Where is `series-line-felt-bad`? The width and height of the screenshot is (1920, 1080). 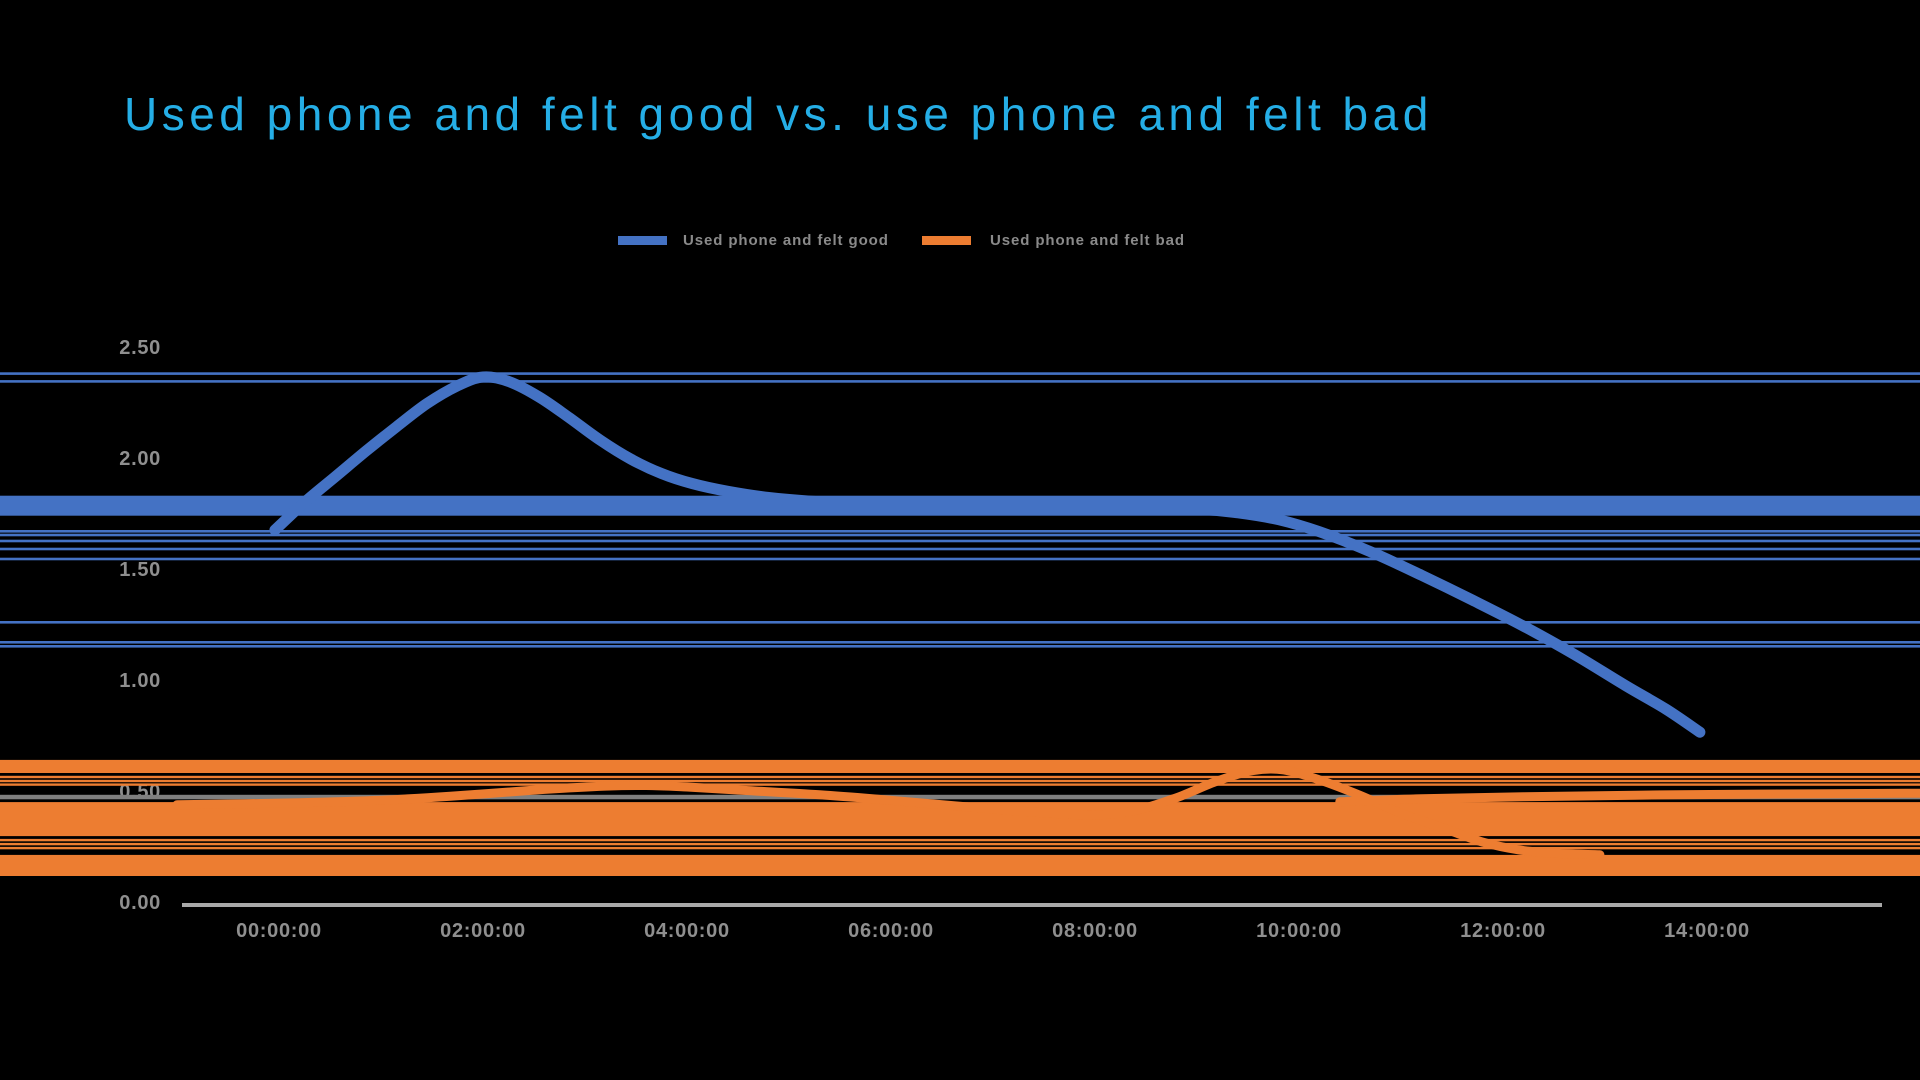
series-line-felt-bad is located at coordinates (888, 812).